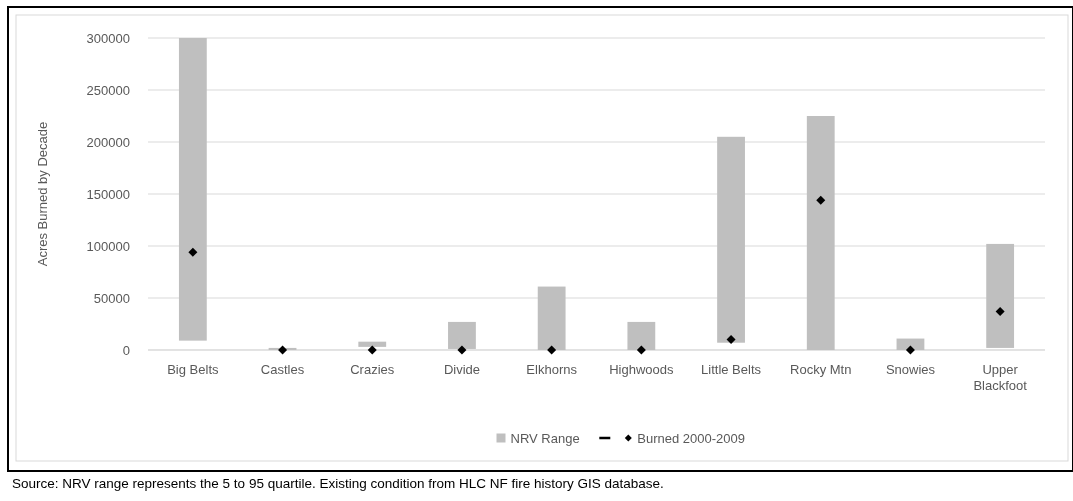  What do you see at coordinates (462, 369) in the screenshot?
I see `x-tick-label: Divide` at bounding box center [462, 369].